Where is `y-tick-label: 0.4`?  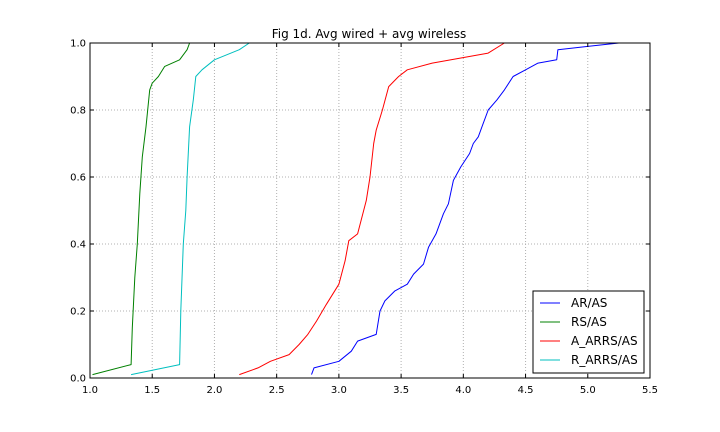
y-tick-label: 0.4 is located at coordinates (78, 245).